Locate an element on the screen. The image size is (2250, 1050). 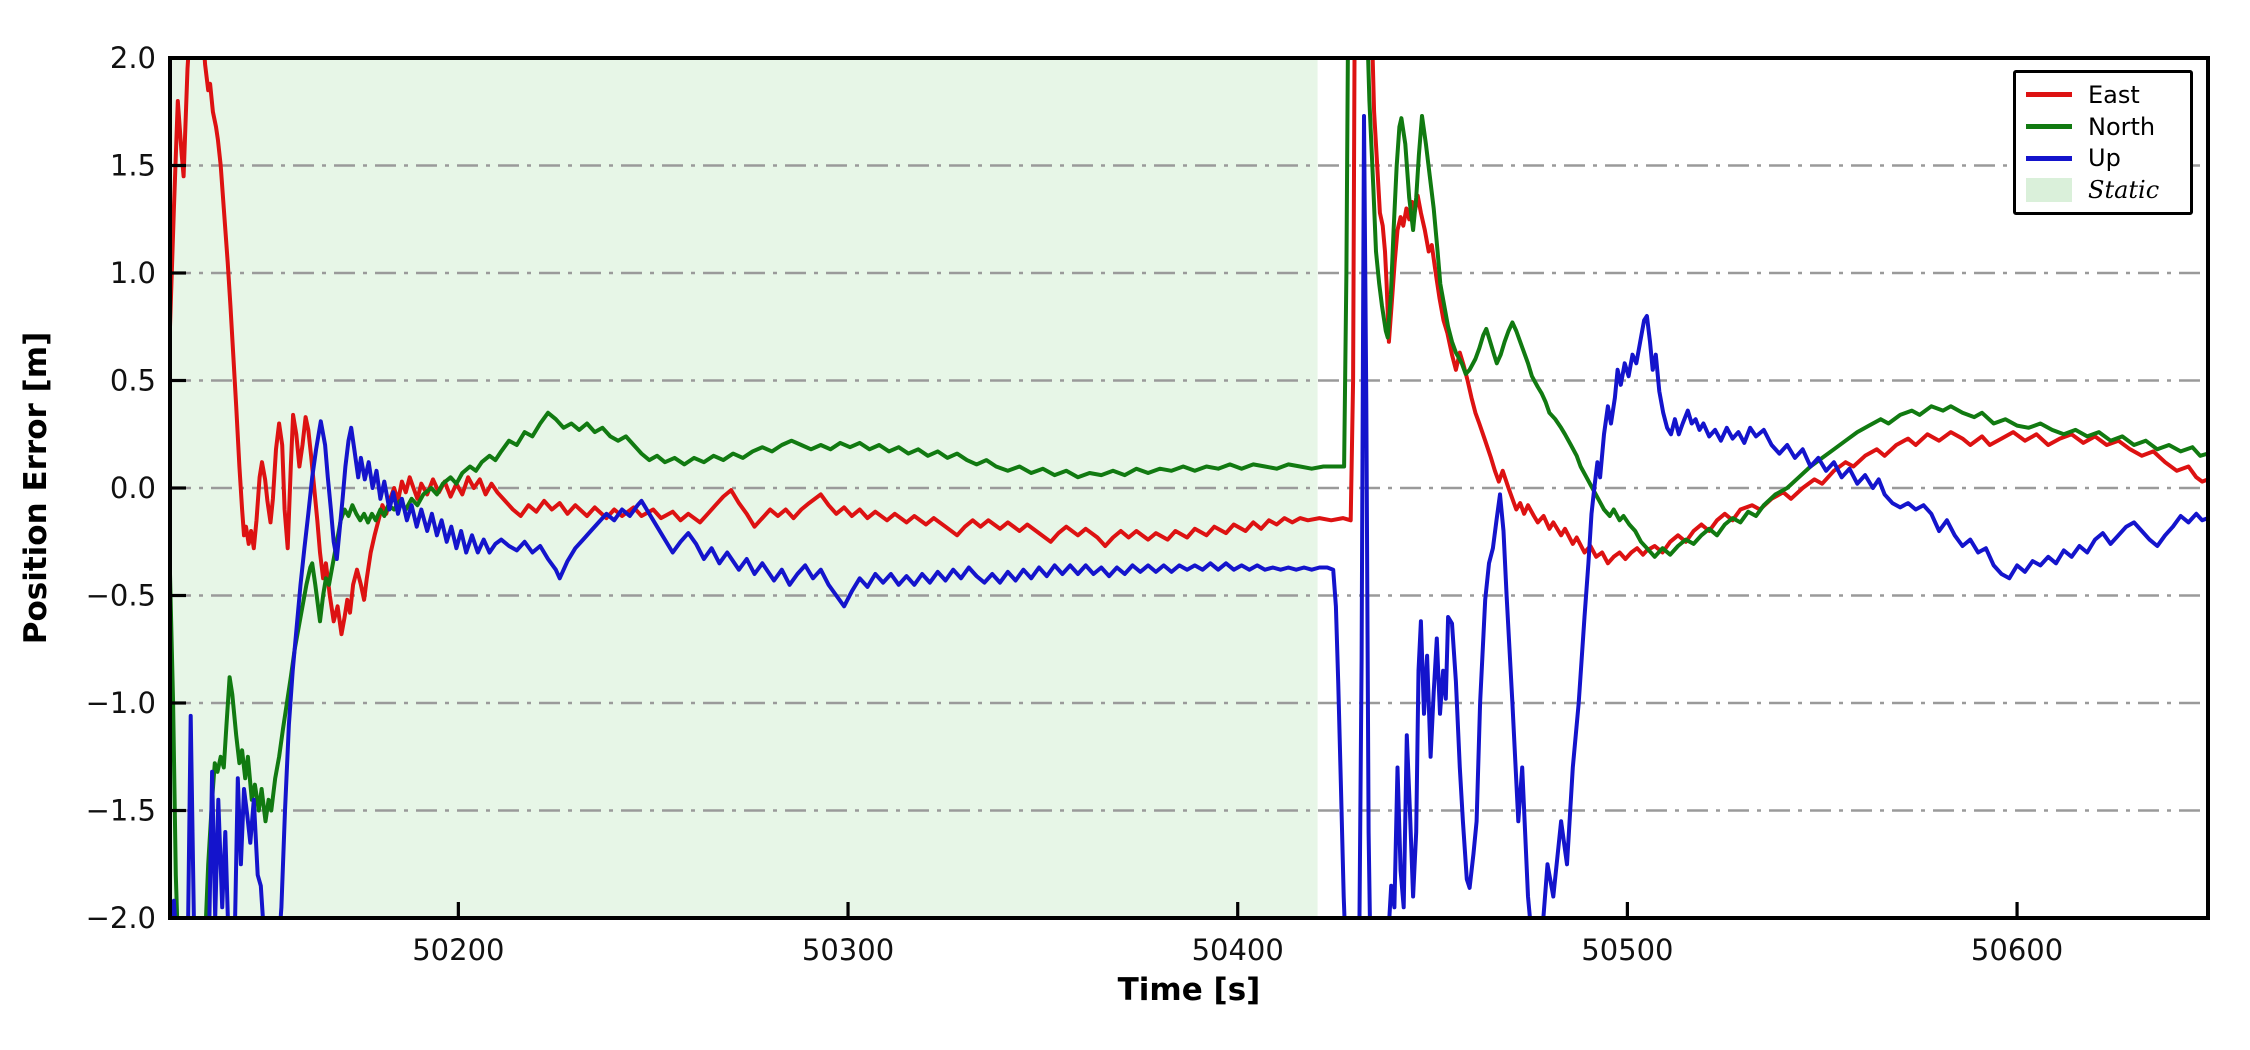
y-tick-label: 2.0 is located at coordinates (133, 58).